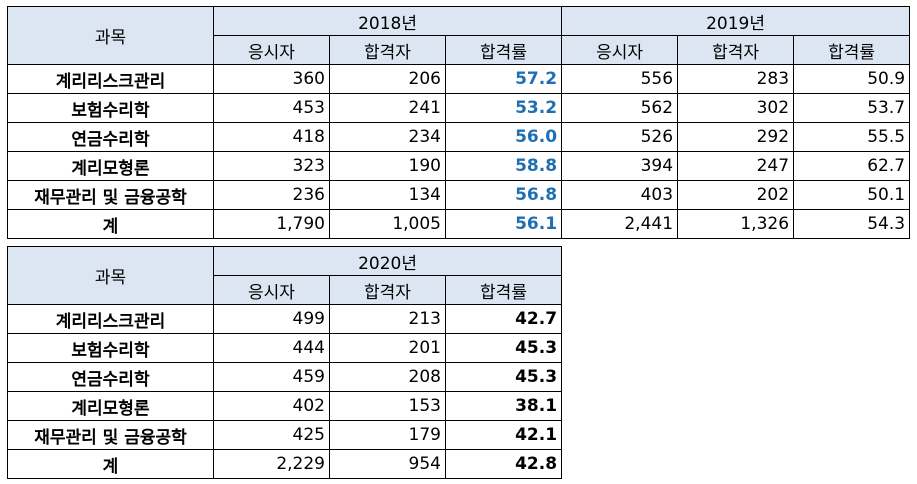 The width and height of the screenshot is (917, 484). What do you see at coordinates (852, 195) in the screenshot?
I see `pass-rate-cell: 50.1` at bounding box center [852, 195].